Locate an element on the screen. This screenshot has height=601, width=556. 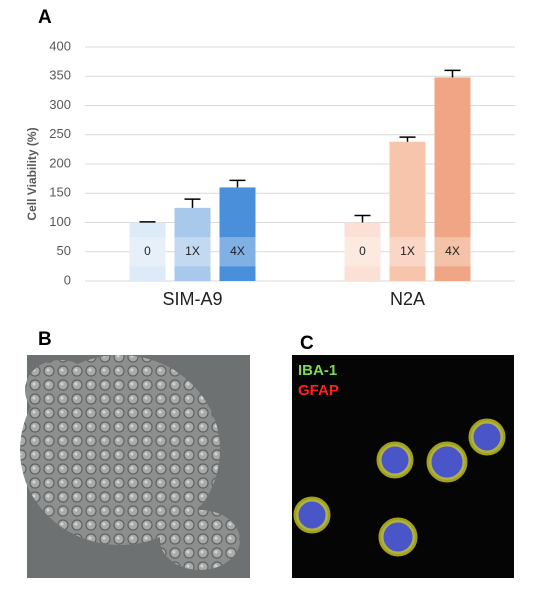
y-tick-label: 100 is located at coordinates (60, 221).